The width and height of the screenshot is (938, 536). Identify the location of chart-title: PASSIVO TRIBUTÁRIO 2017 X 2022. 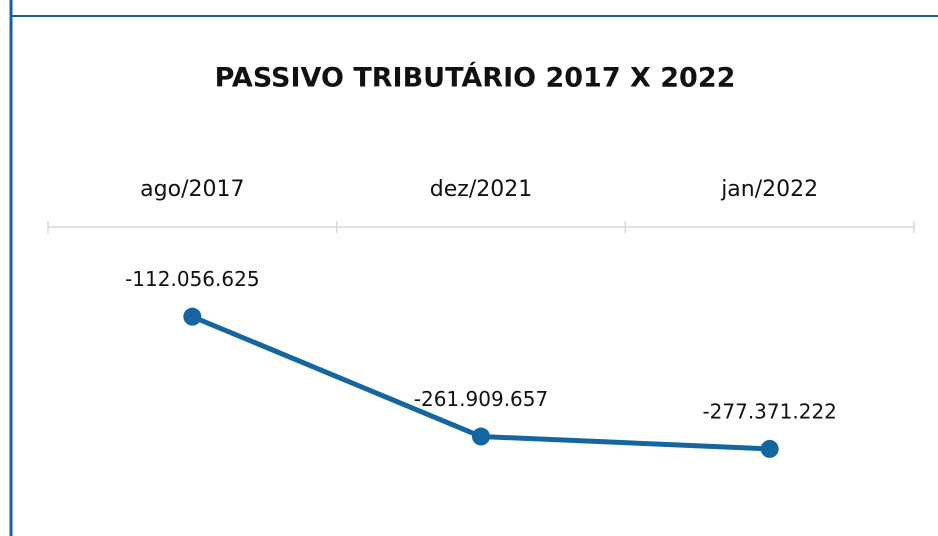
(475, 78).